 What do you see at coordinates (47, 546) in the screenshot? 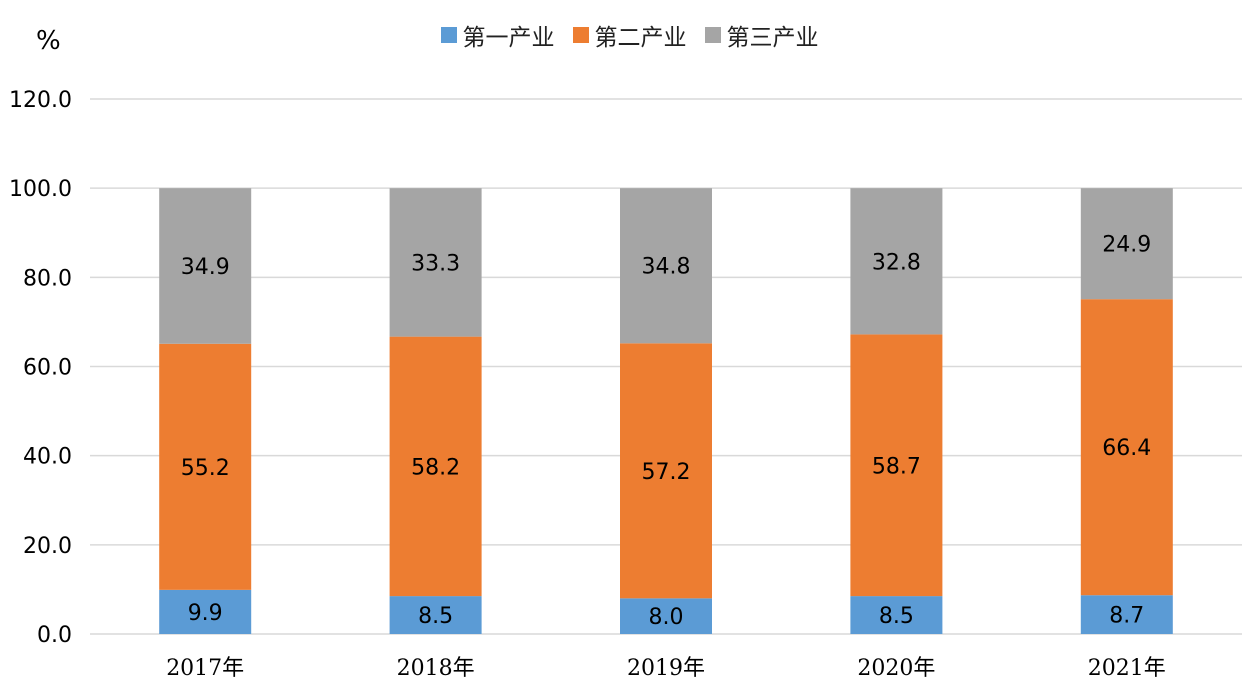
I see `y-tick-label: 20.0` at bounding box center [47, 546].